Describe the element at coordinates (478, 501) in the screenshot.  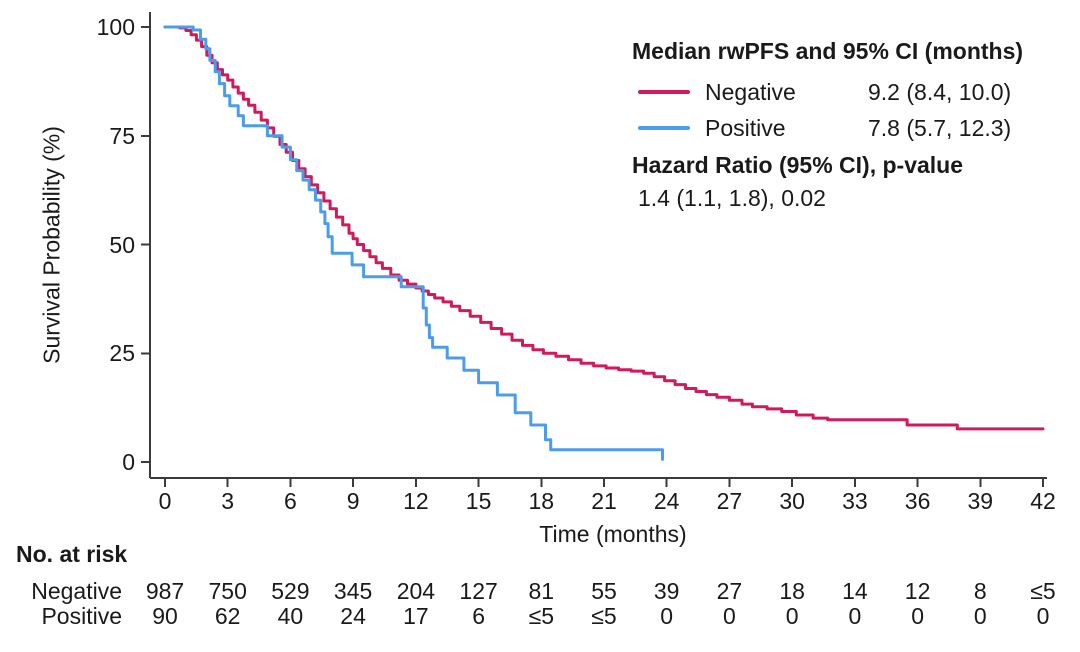
I see `x-tick-label: 15` at that location.